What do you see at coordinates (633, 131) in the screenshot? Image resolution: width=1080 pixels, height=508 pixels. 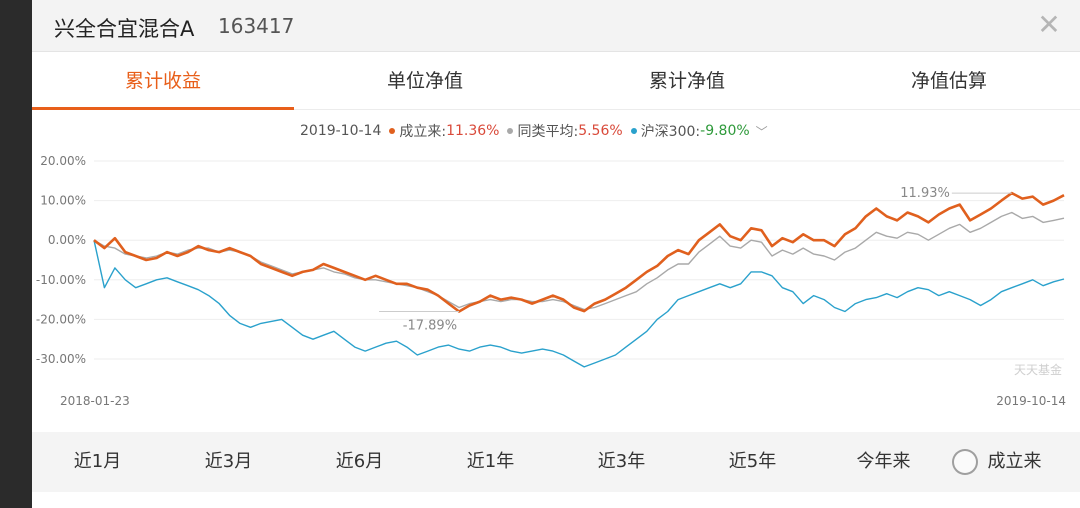 I see `legend-dot-index` at bounding box center [633, 131].